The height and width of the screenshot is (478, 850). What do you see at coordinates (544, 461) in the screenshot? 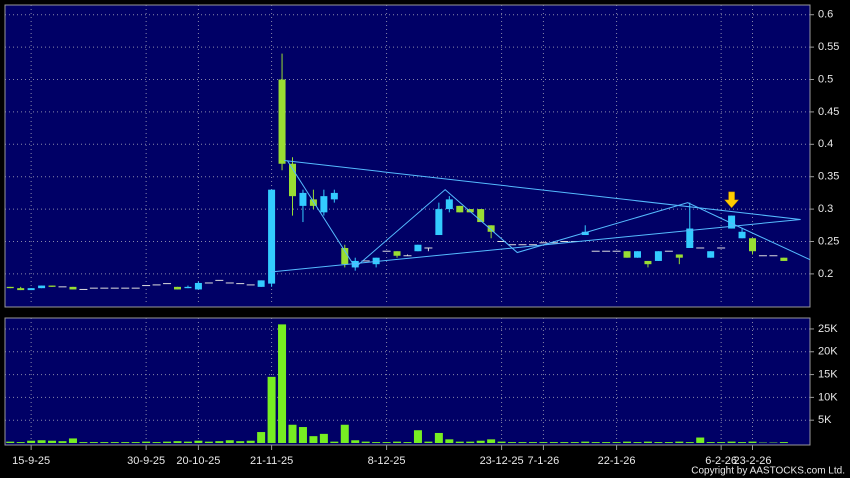
I see `x-tick-label: 7-1-26` at bounding box center [544, 461].